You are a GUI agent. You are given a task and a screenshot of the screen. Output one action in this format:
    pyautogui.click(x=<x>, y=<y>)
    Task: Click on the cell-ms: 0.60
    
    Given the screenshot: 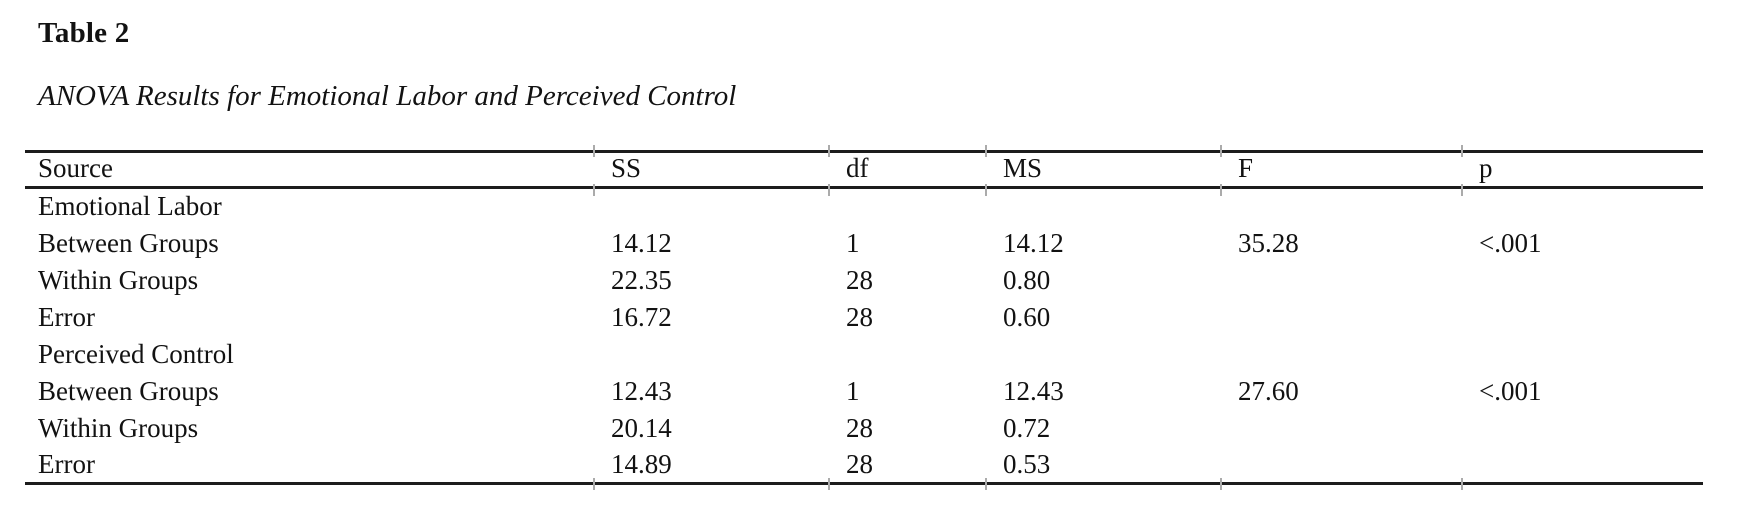 What is the action you would take?
    pyautogui.click(x=1027, y=316)
    